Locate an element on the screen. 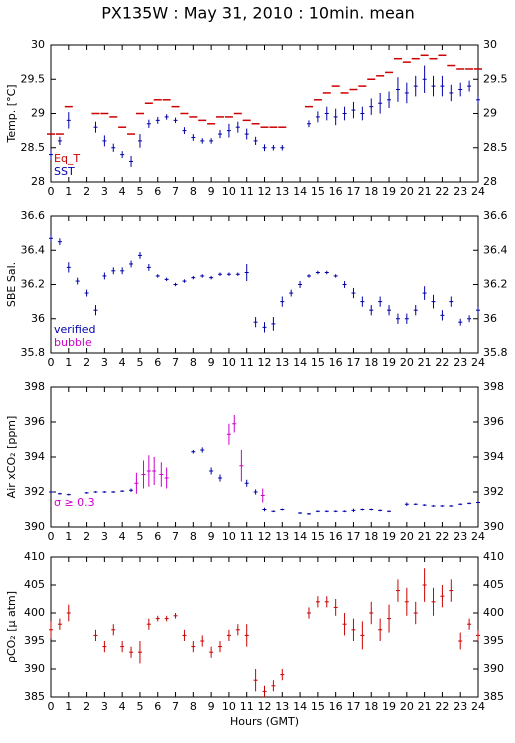 This screenshot has height=743, width=515. x-tick-label: 22 is located at coordinates (442, 362).